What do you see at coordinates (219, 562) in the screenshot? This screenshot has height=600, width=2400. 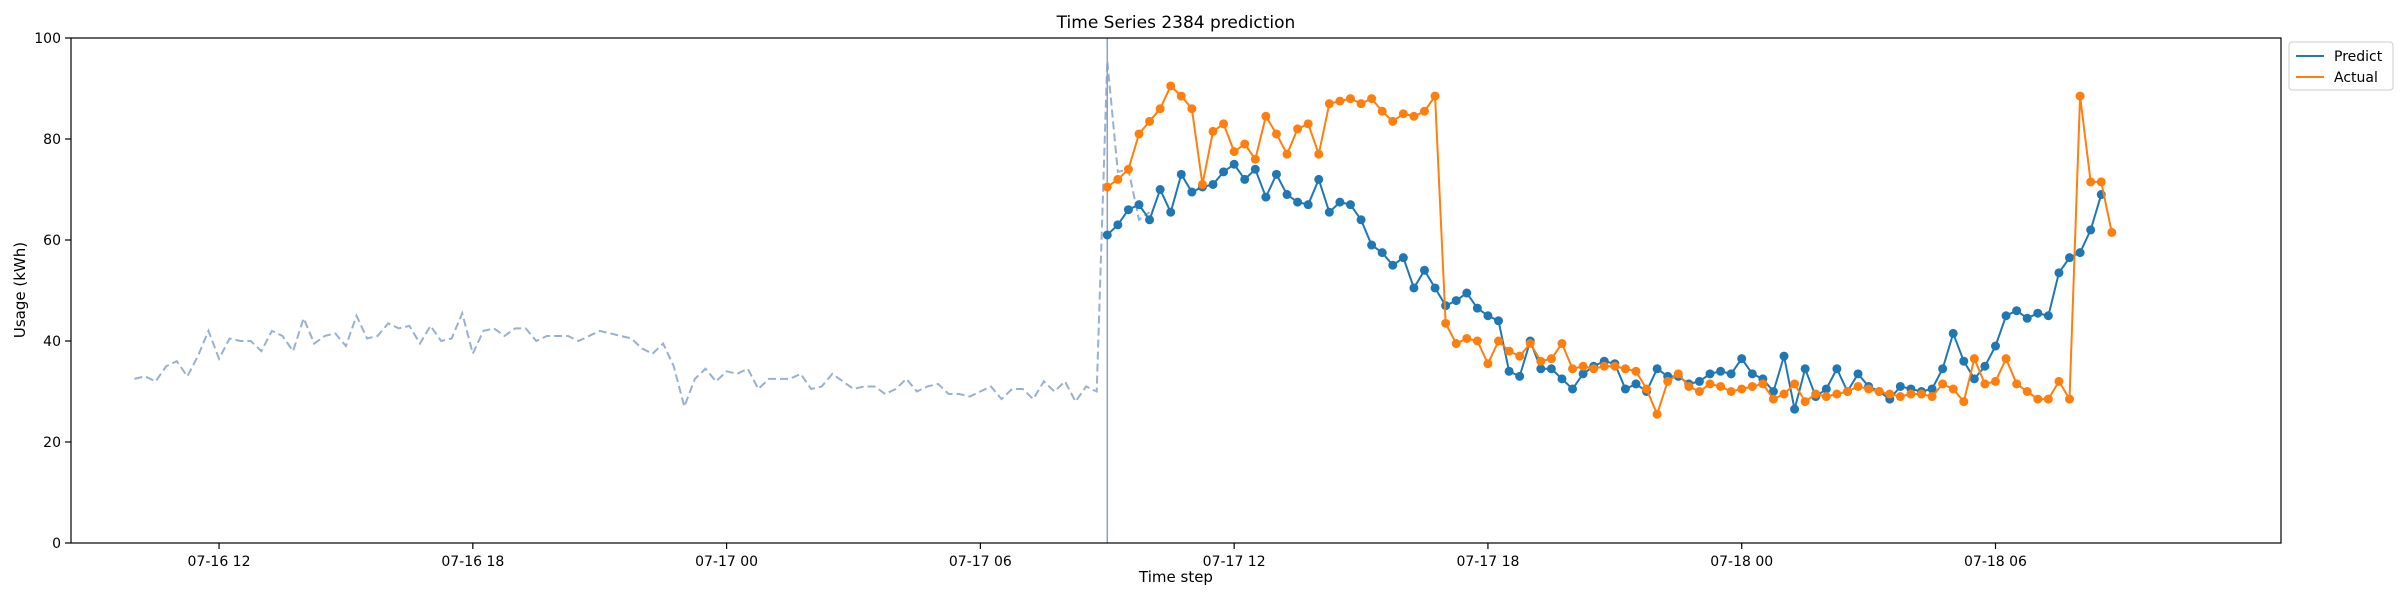 I see `x-tick-label: 07-16 12` at bounding box center [219, 562].